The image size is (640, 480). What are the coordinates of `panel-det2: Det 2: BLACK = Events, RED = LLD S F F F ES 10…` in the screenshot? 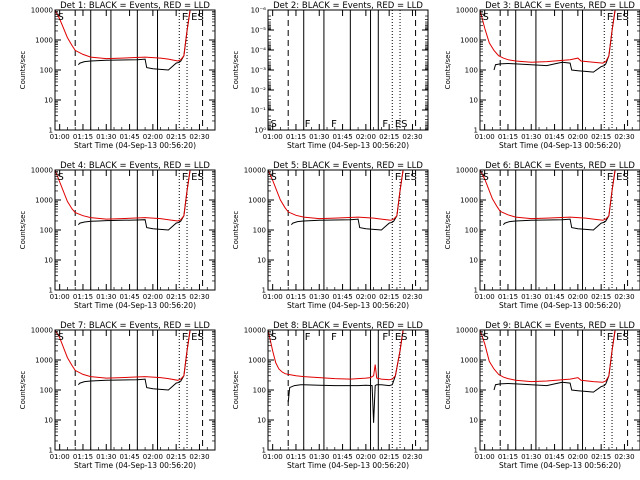 It's located at (330, 75).